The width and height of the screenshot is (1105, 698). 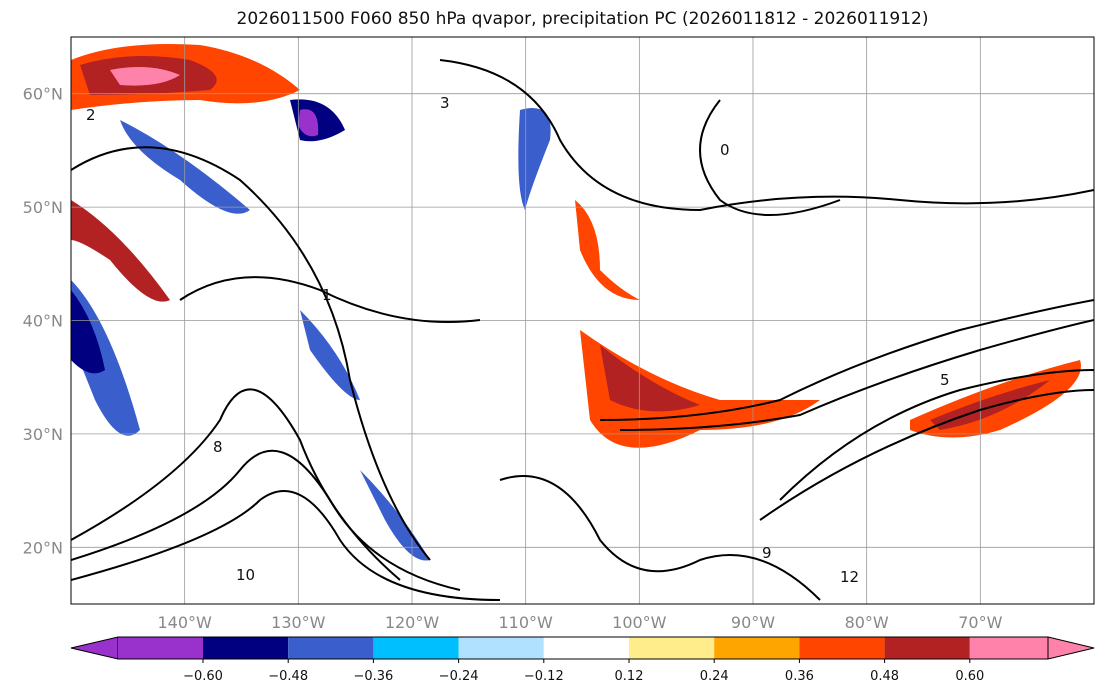 What do you see at coordinates (714, 676) in the screenshot?
I see `colorbar-label: 0.24` at bounding box center [714, 676].